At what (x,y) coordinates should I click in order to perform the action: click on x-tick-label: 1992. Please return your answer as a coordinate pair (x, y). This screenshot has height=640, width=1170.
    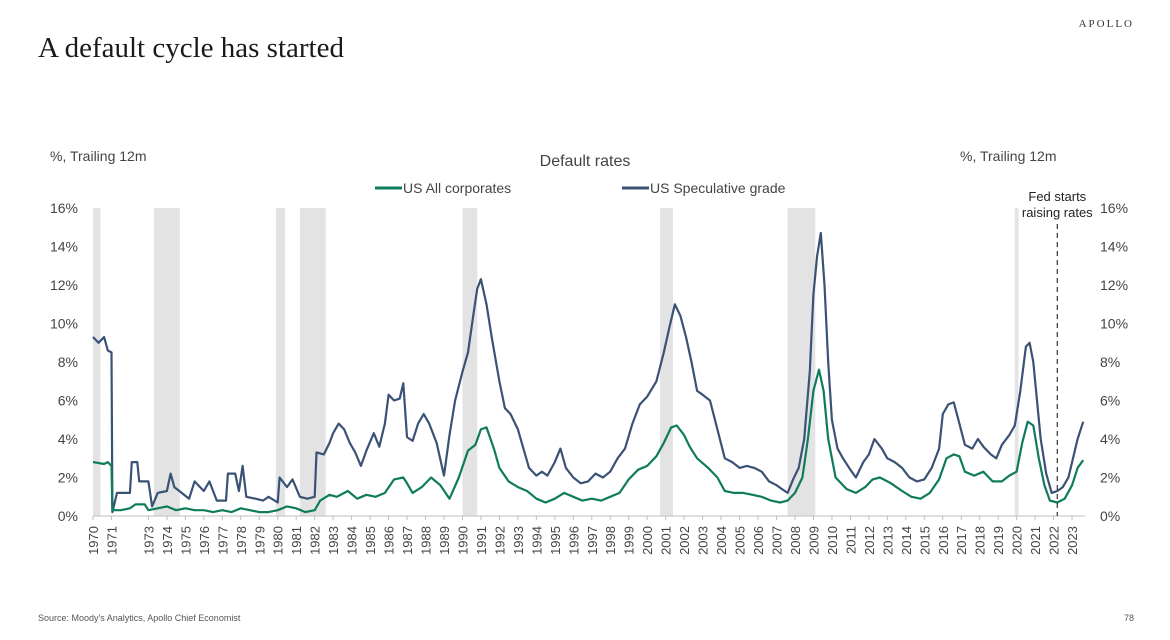
    Looking at the image, I should click on (499, 540).